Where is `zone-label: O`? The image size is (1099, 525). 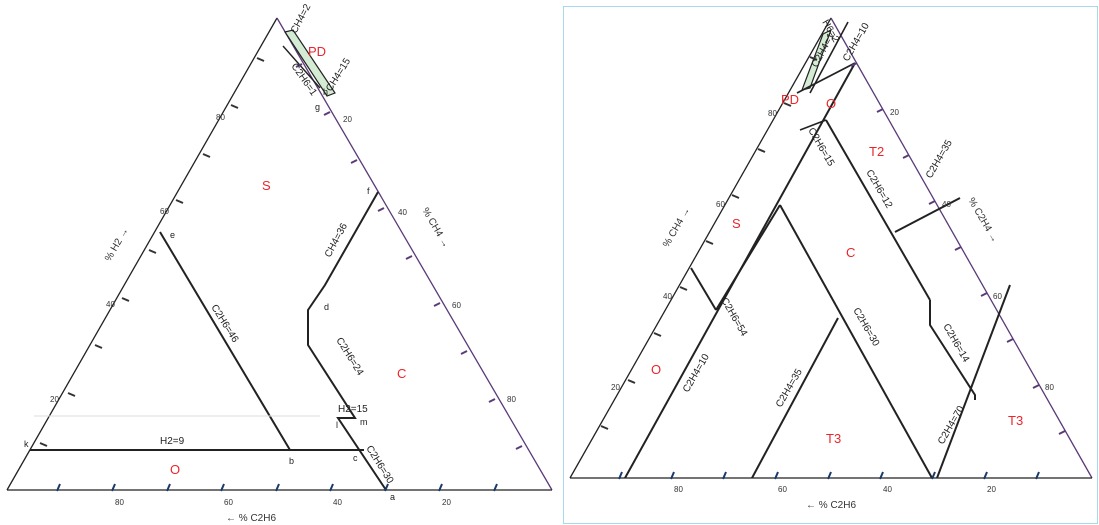
zone-label: O is located at coordinates (656, 369).